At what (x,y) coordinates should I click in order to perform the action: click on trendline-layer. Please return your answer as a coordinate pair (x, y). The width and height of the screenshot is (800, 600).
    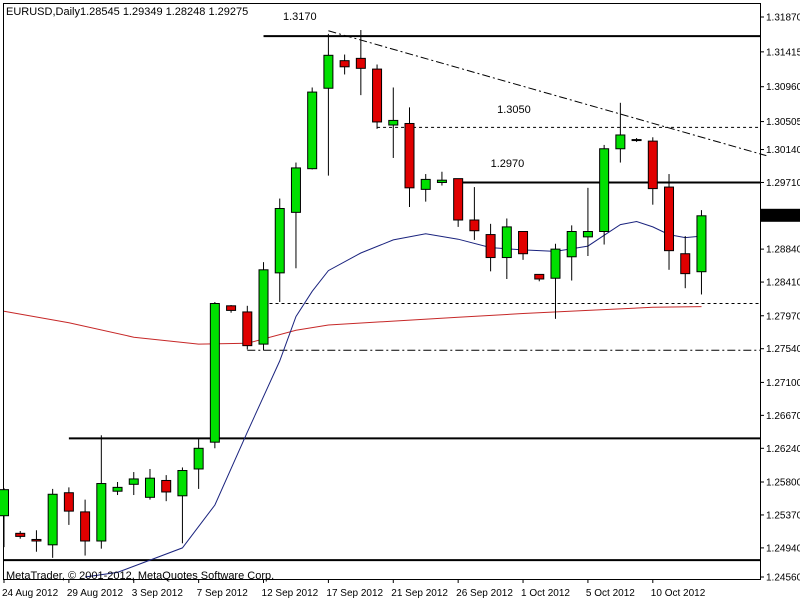
    Looking at the image, I should click on (547, 93).